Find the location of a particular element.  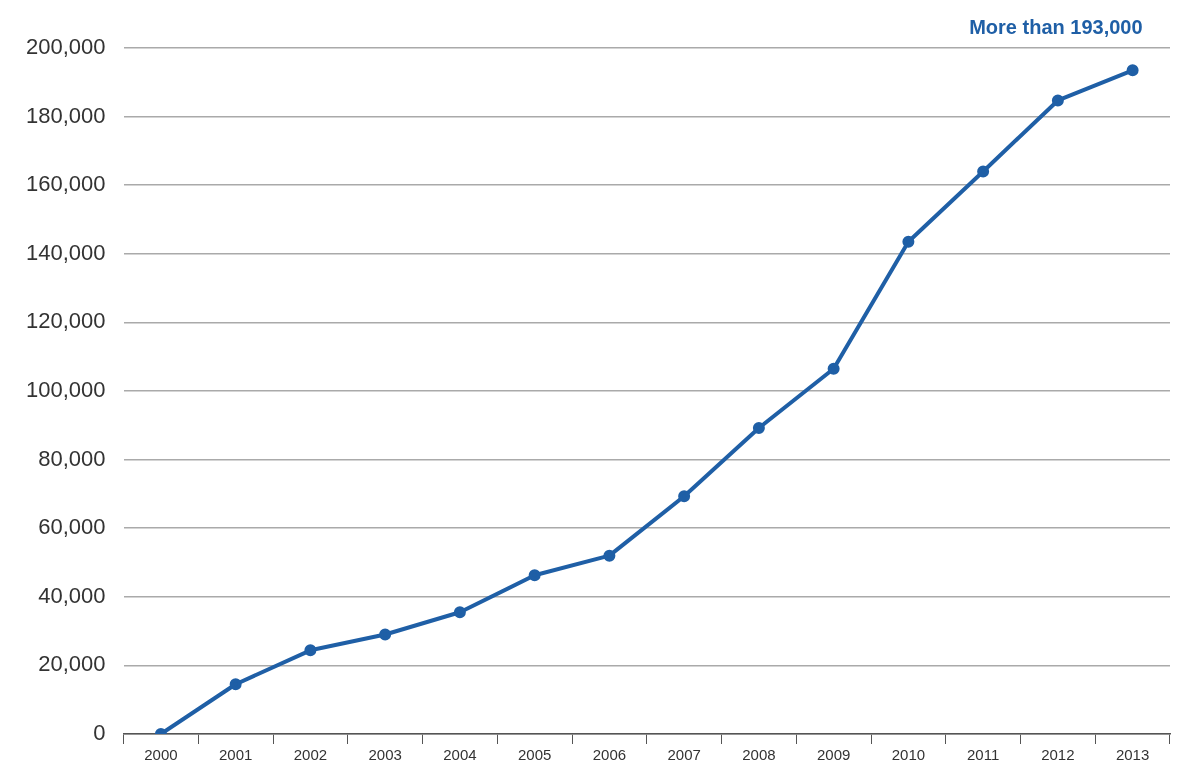

y-tick-label: 120,000 is located at coordinates (65, 321).